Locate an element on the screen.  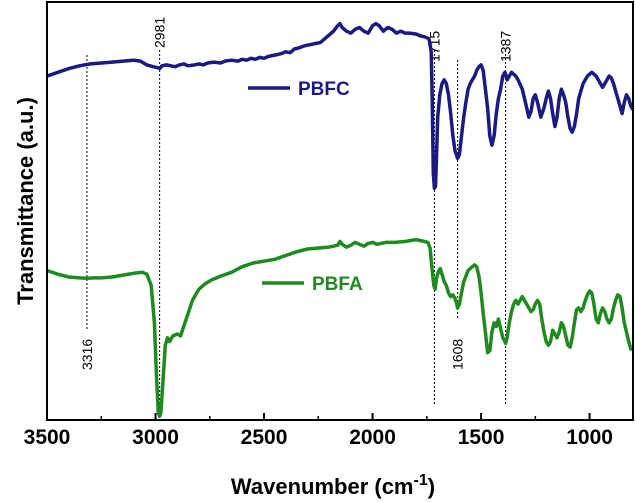
legend: PBFC PBFA is located at coordinates (305, 187).